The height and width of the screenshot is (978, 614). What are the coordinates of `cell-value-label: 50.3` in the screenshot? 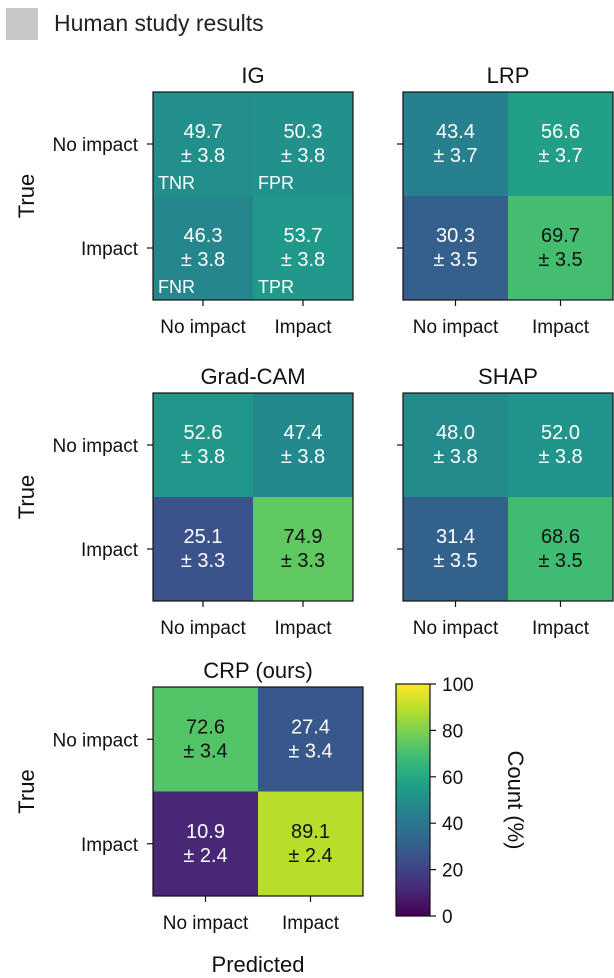 It's located at (303, 132).